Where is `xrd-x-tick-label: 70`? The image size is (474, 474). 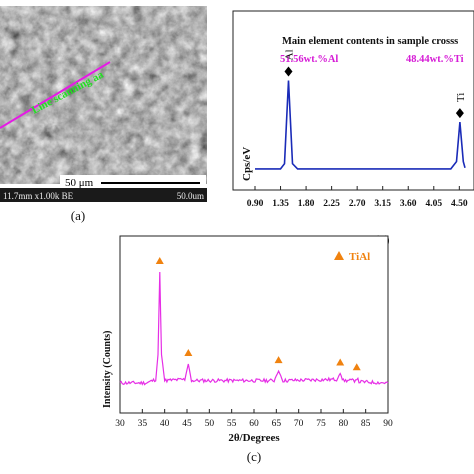
xrd-x-tick-label: 70 is located at coordinates (299, 424).